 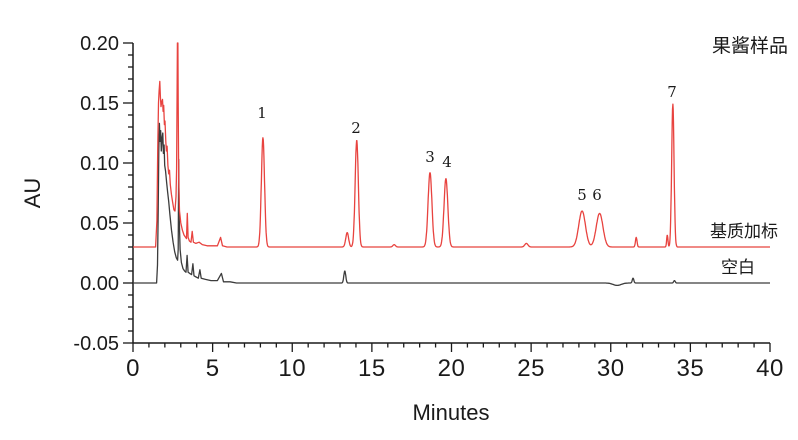 I want to click on peak-label-7: 7, so click(x=672, y=92).